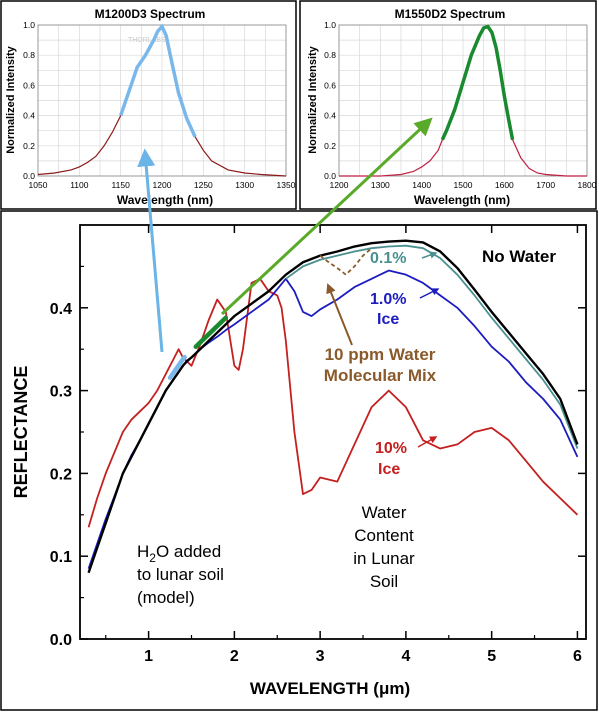  What do you see at coordinates (21, 432) in the screenshot?
I see `main-y-axis-label: REFLECTANCE` at bounding box center [21, 432].